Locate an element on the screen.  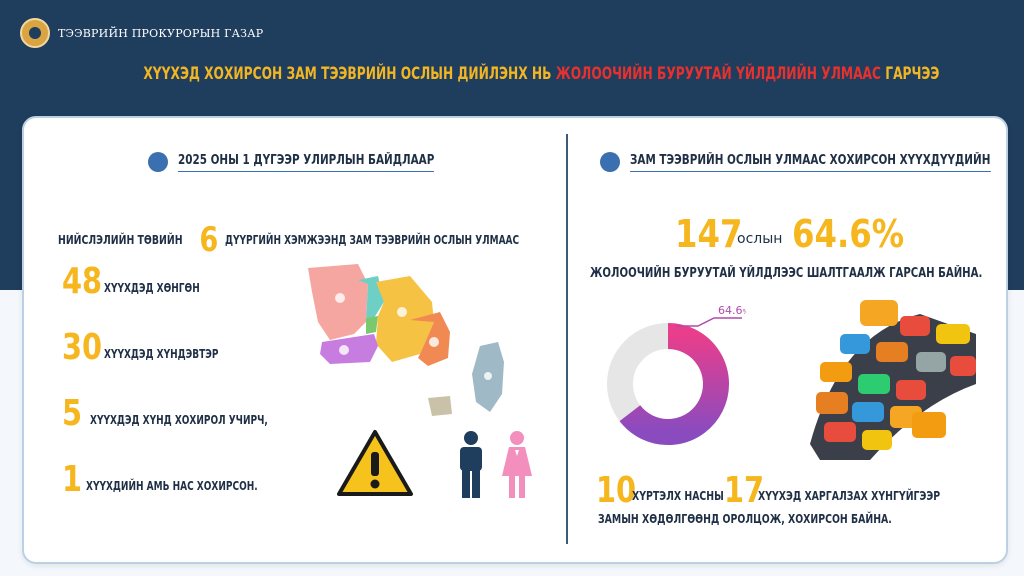
stat-row-serious: 30 ХҮҮХДЭД ХҮНДЭВТЭР is located at coordinates (159, 348).